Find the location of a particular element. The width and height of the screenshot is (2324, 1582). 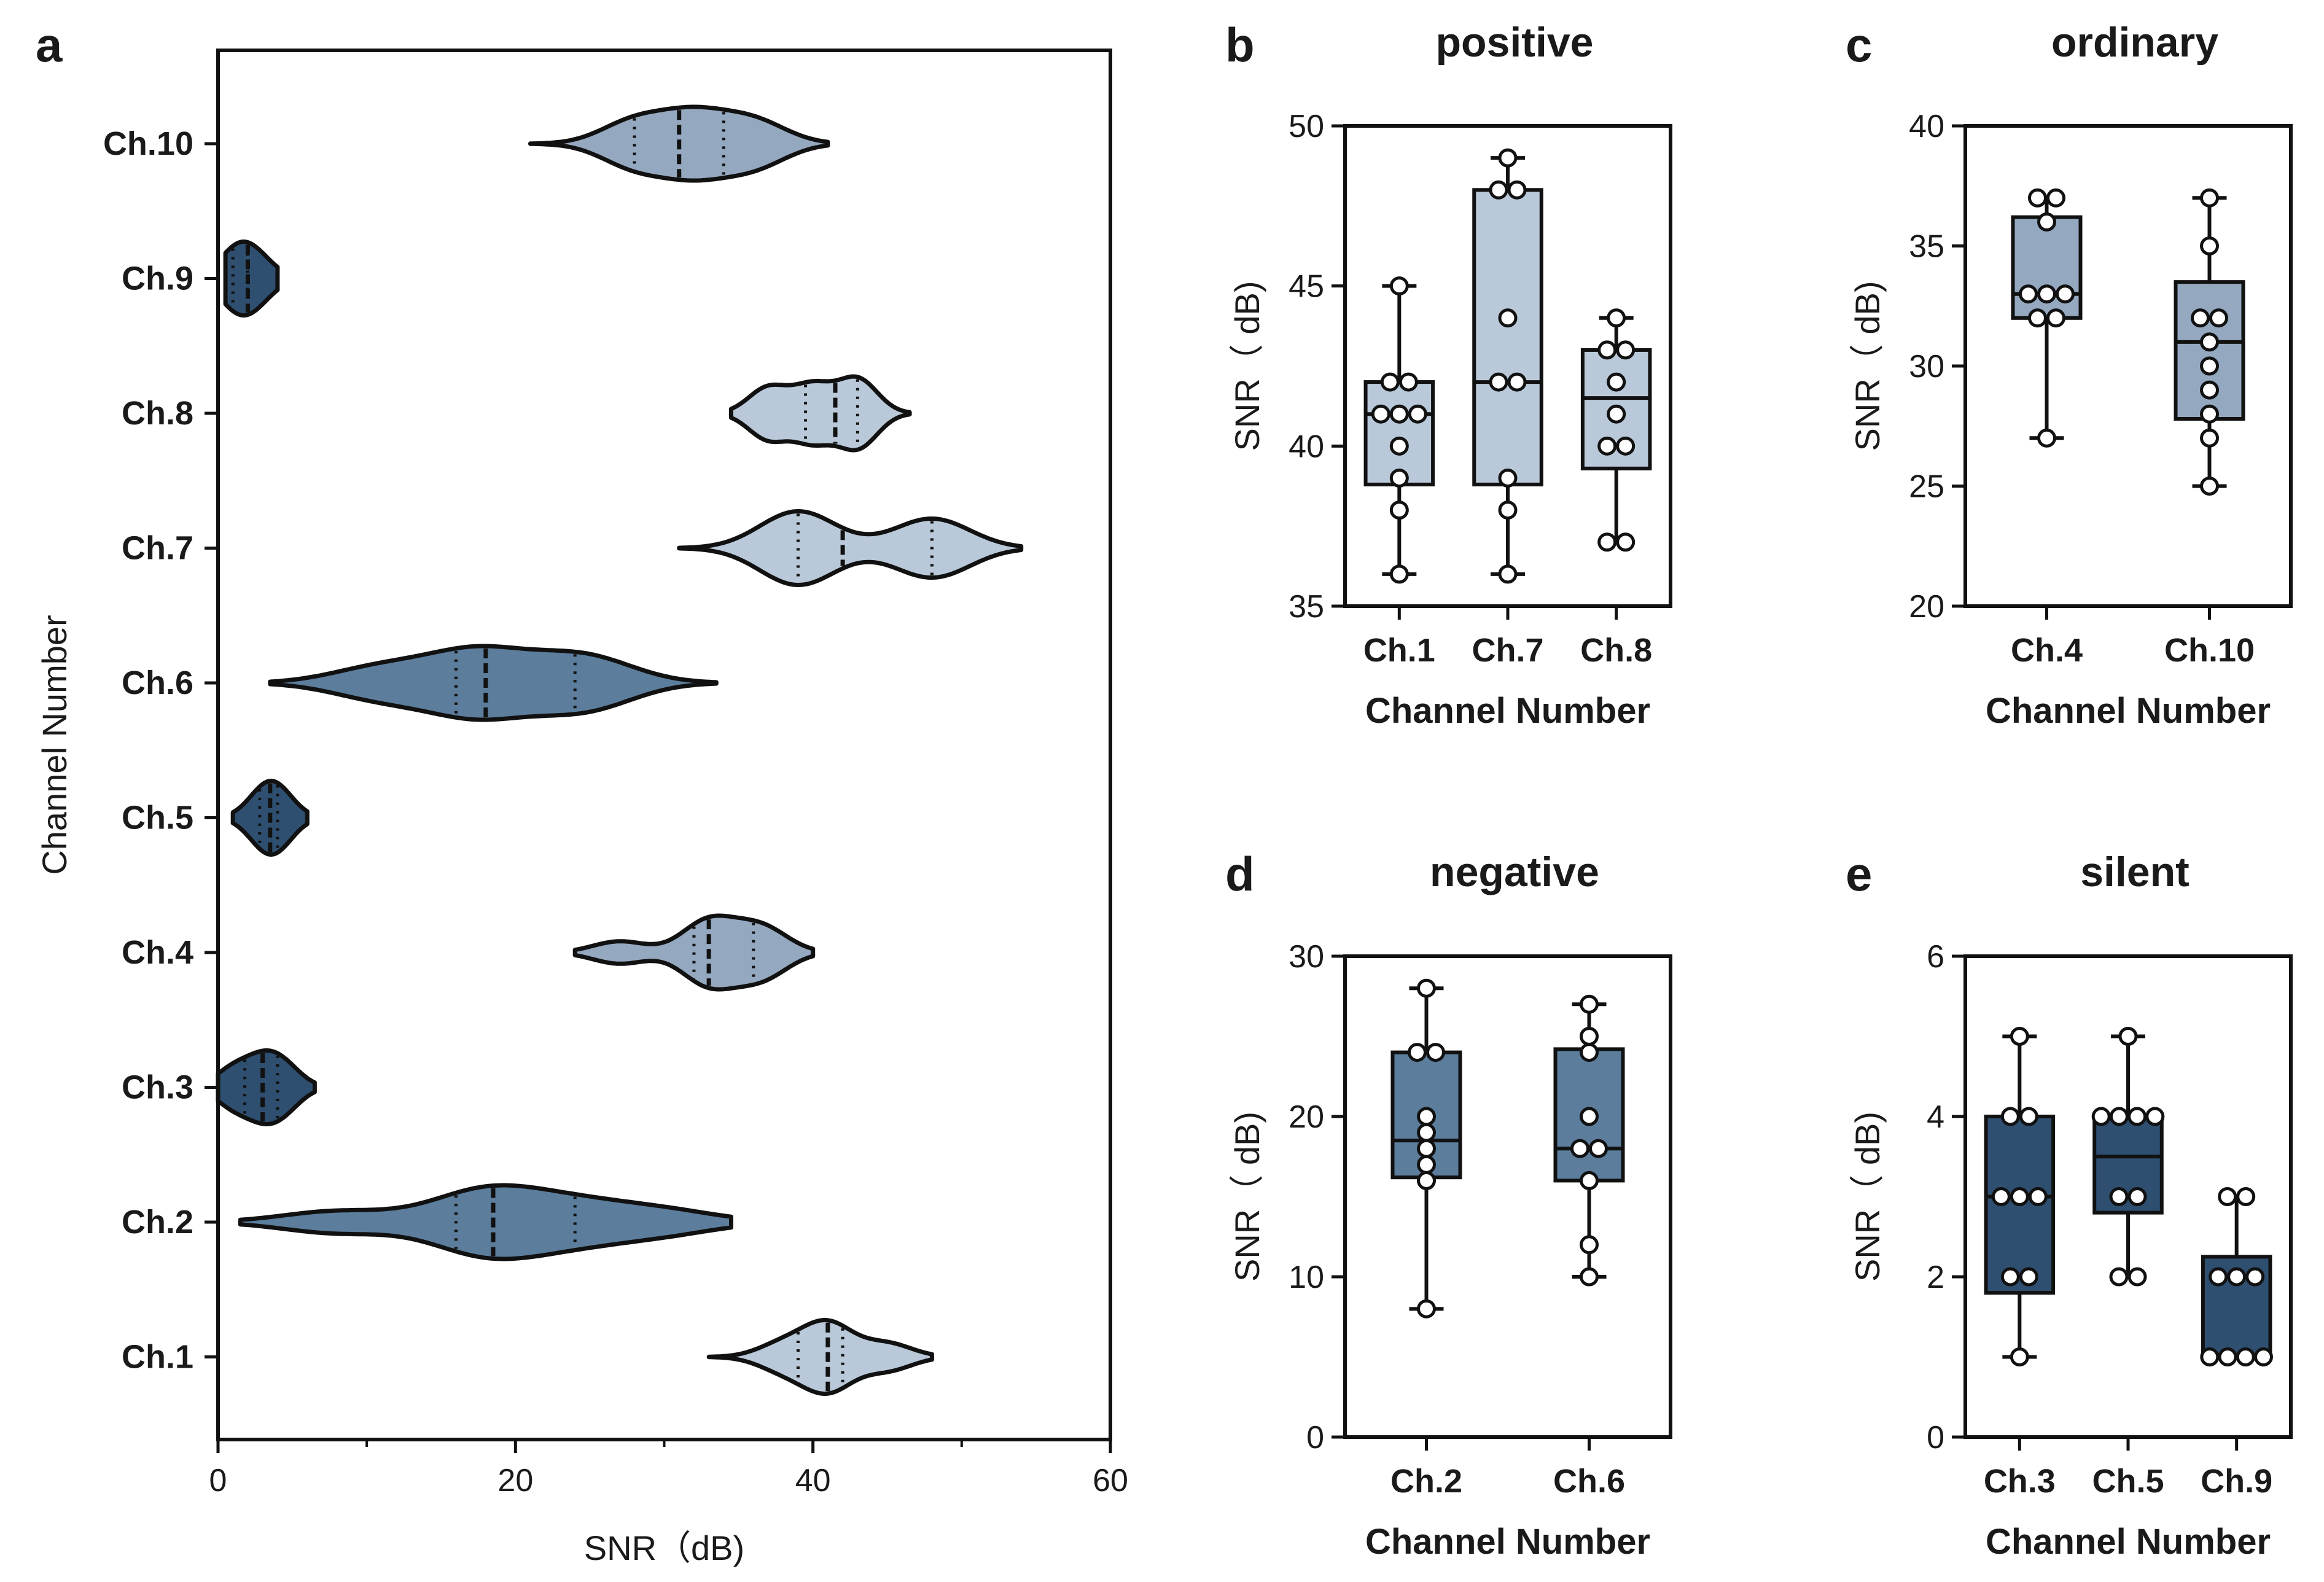

y-tick-label: 45 is located at coordinates (1306, 287).